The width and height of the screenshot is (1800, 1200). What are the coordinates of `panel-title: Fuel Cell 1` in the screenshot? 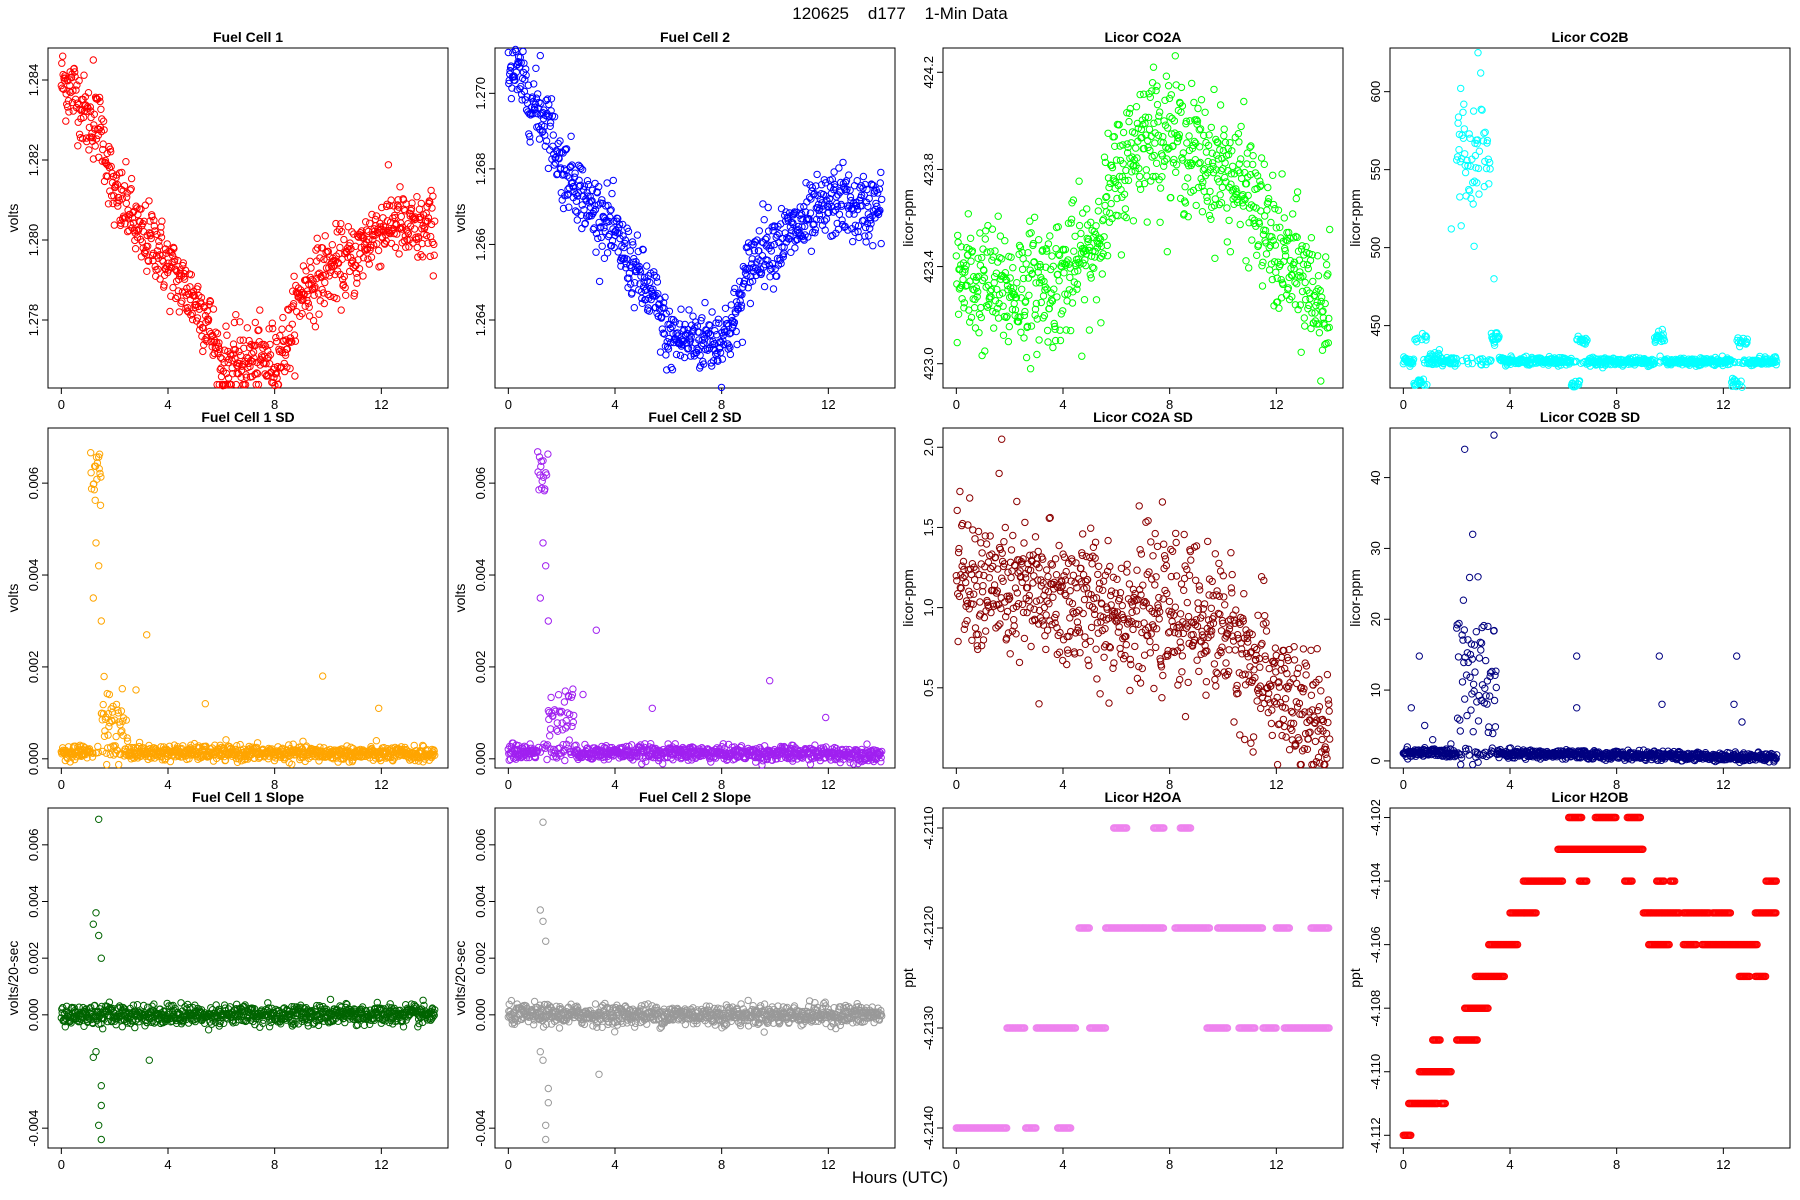 It's located at (248, 37).